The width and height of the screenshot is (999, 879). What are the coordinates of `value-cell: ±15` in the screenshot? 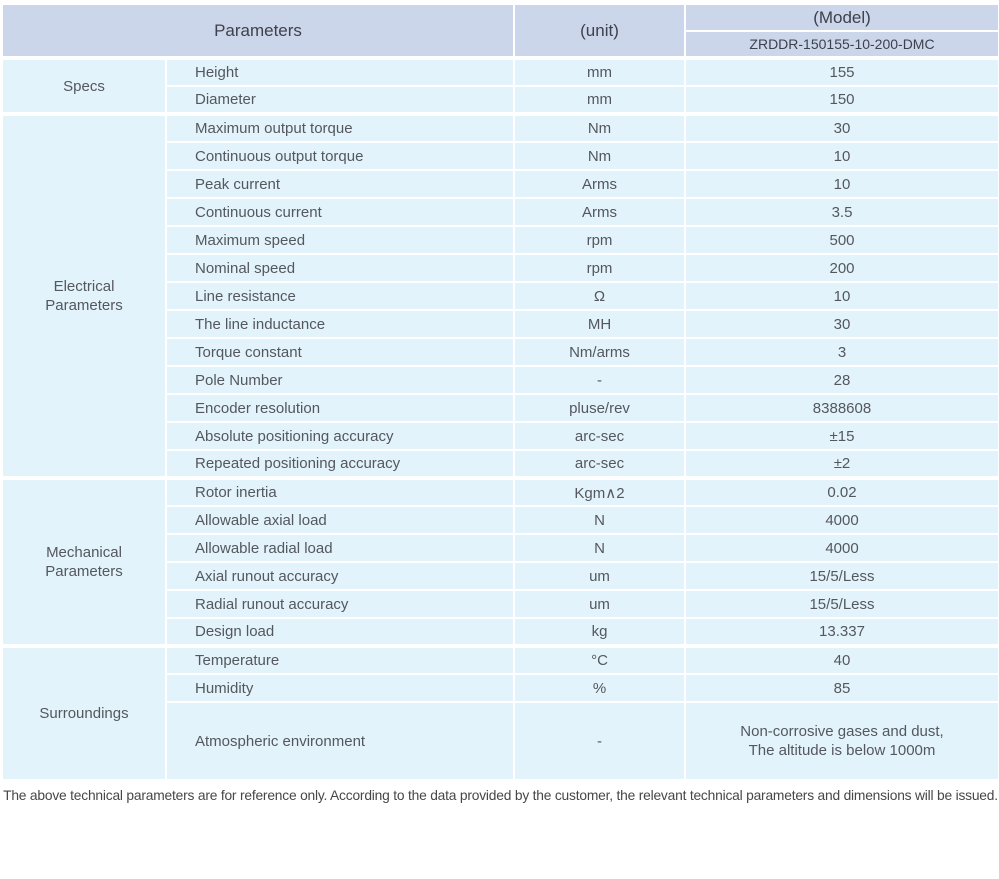 It's located at (841, 436).